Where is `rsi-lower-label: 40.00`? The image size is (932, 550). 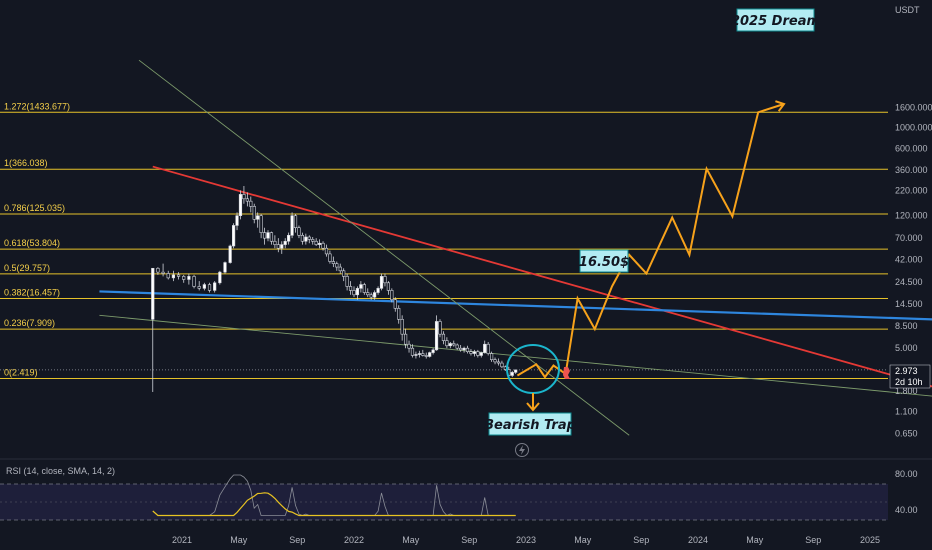
rsi-lower-label: 40.00 is located at coordinates (906, 510).